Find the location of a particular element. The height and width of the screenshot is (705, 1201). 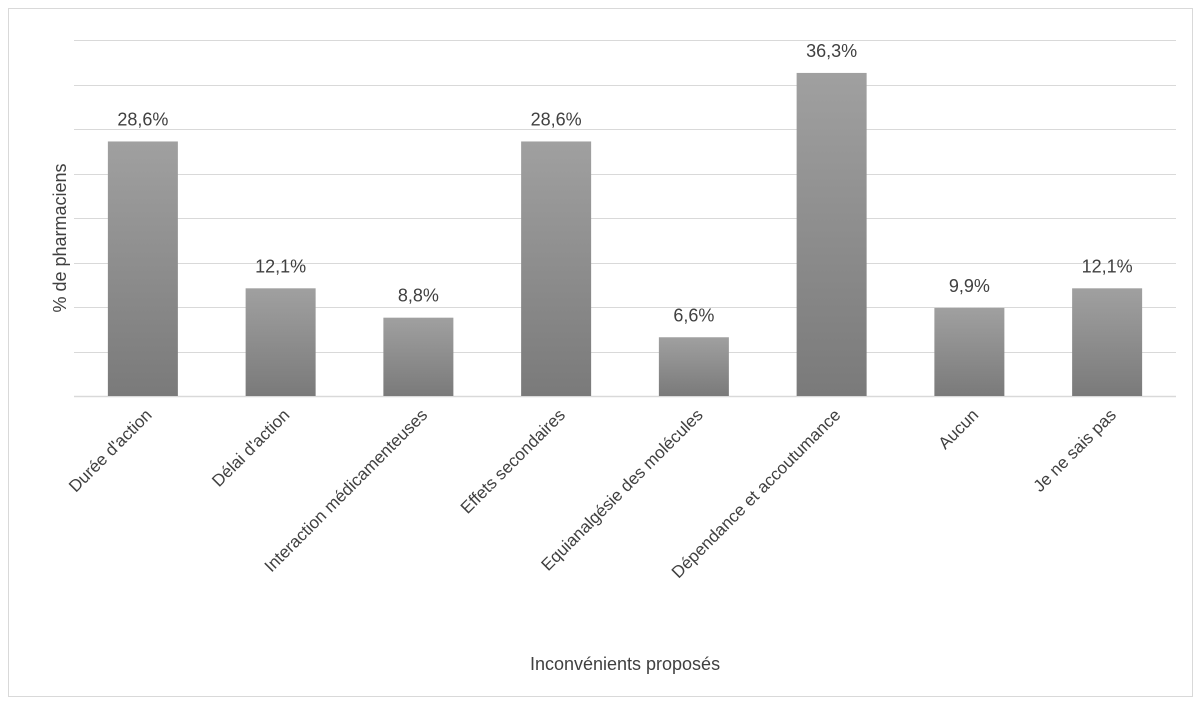

x-tick-label: Effets secondaires is located at coordinates (513, 461).